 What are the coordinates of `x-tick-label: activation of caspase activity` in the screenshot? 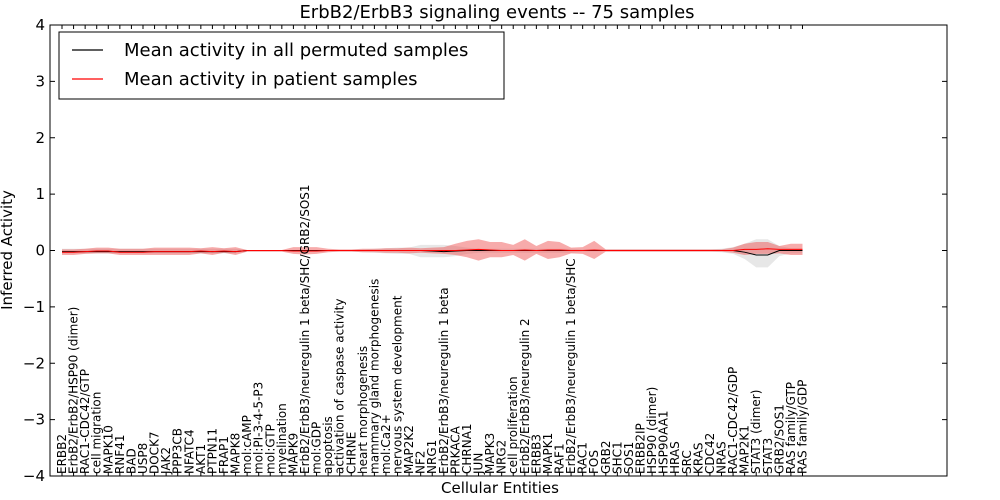 It's located at (340, 386).